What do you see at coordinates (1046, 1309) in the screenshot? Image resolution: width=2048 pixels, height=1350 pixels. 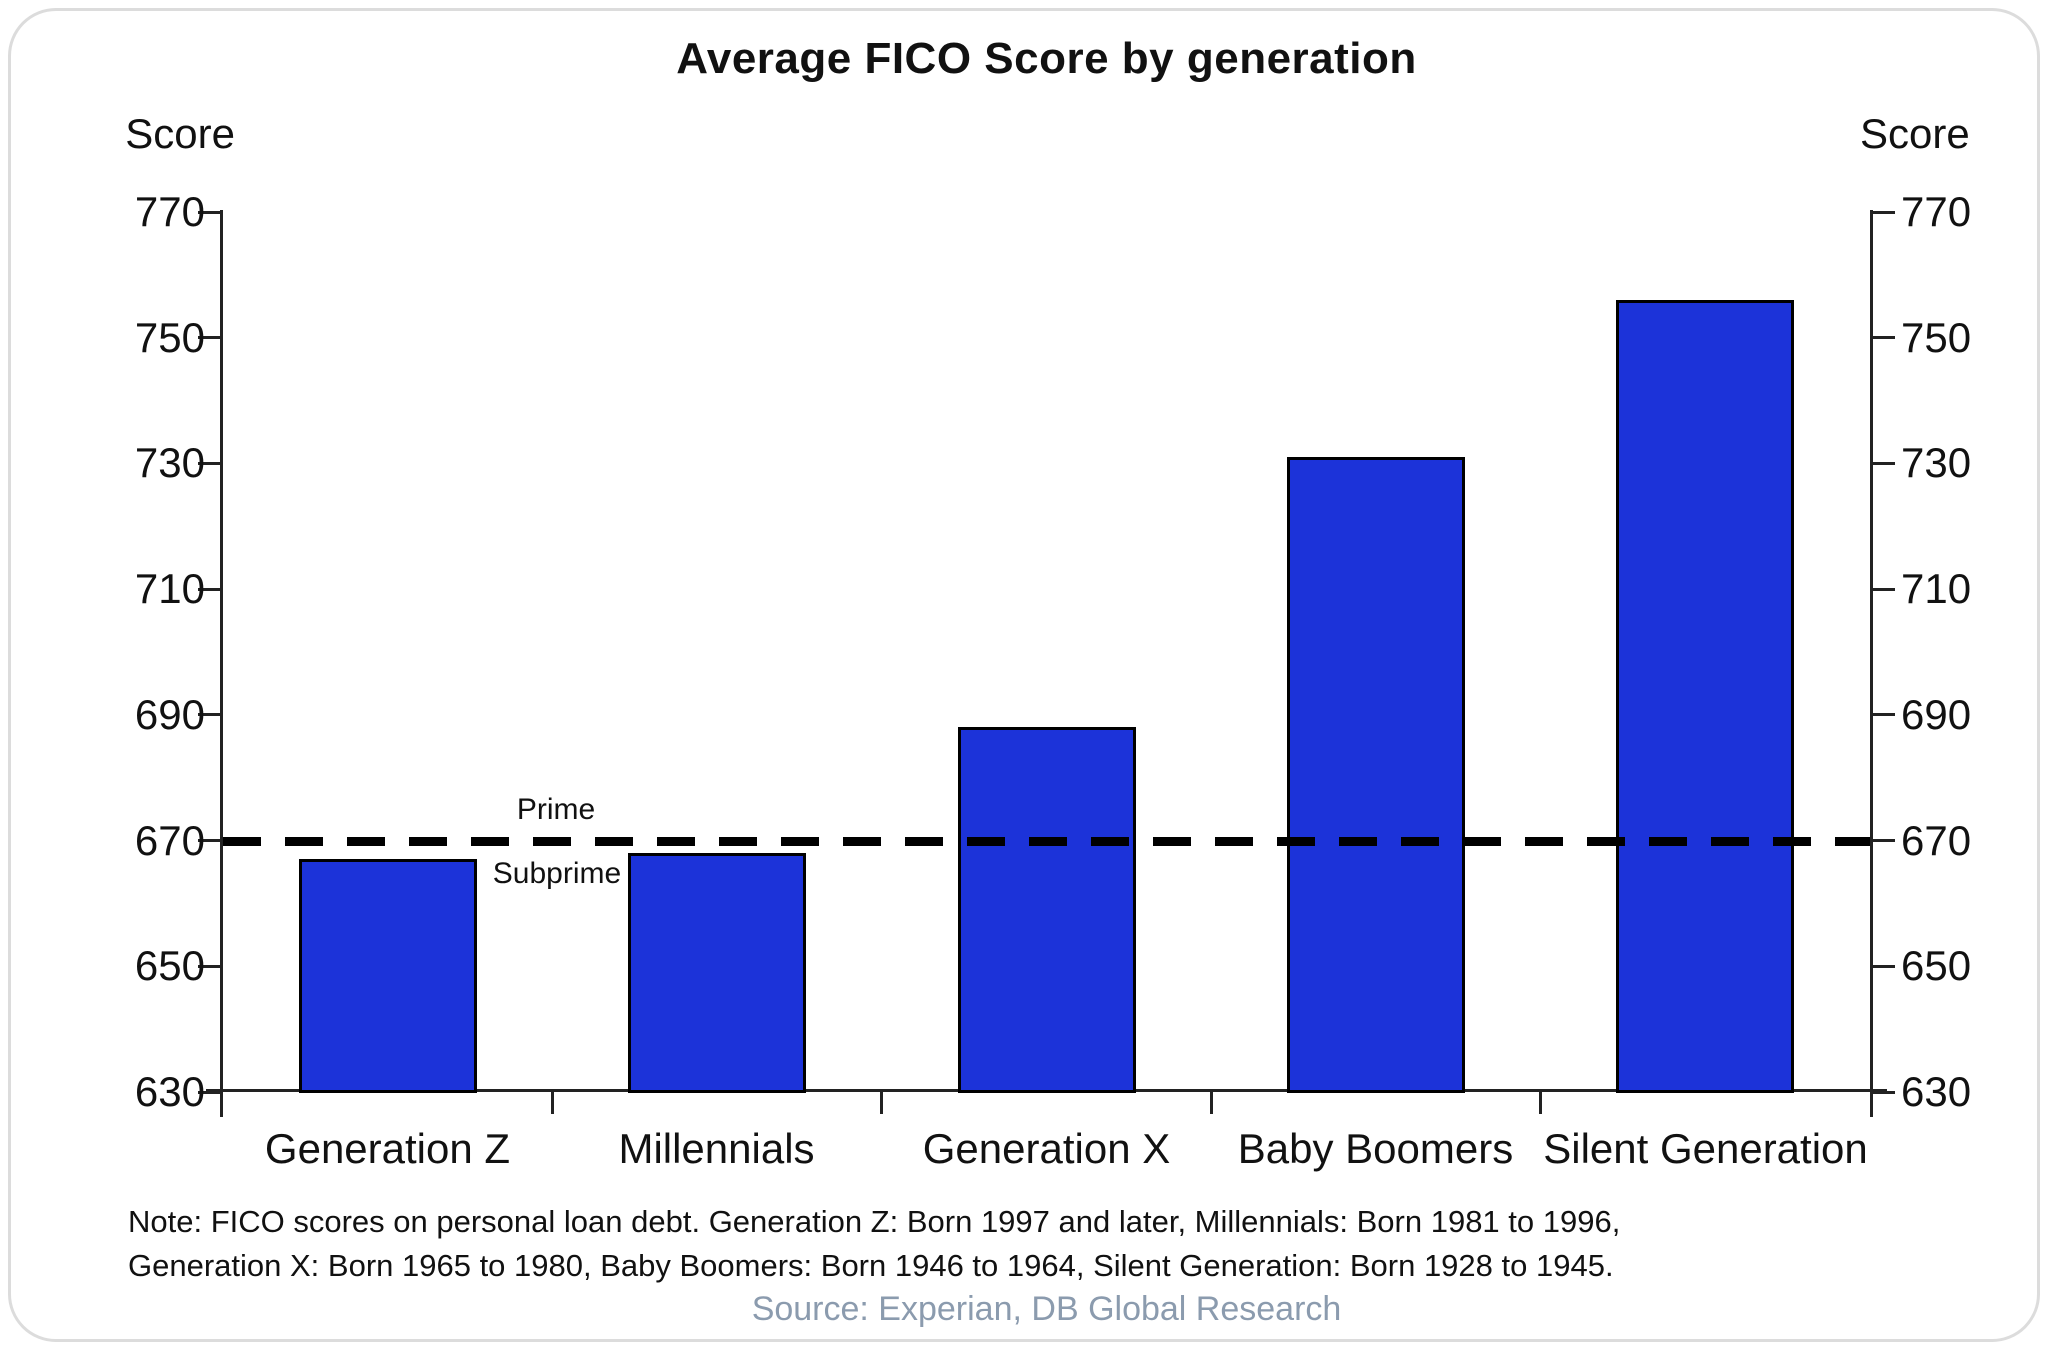 I see `source-text: Source: Experian, DB Global Research` at bounding box center [1046, 1309].